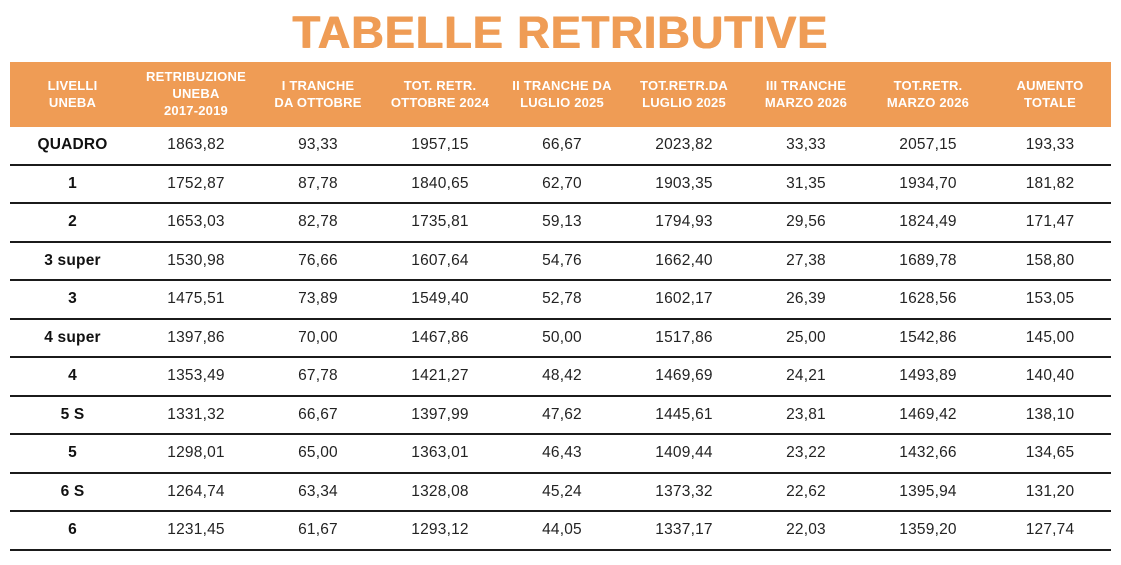 The width and height of the screenshot is (1121, 565). Describe the element at coordinates (196, 414) in the screenshot. I see `value-cell: 1331,32` at that location.